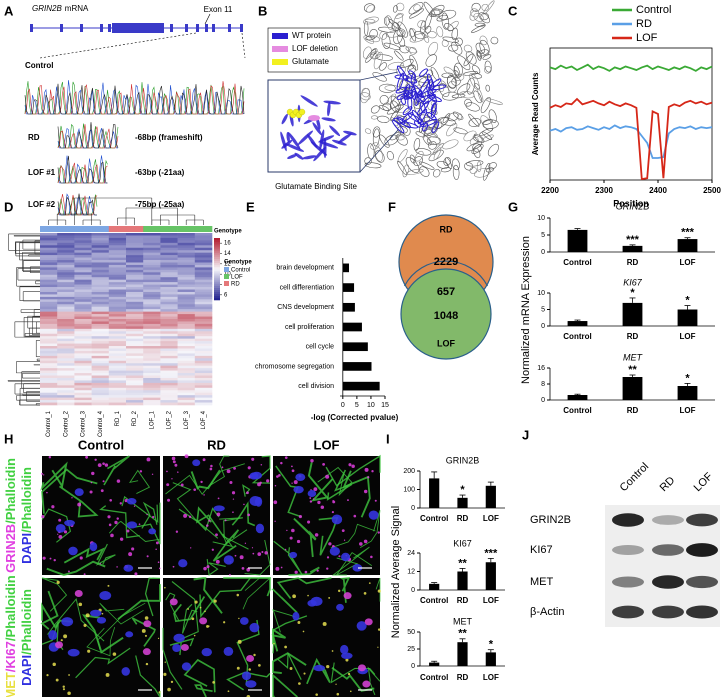  I want to click on category-label: cell cycle, so click(320, 347).